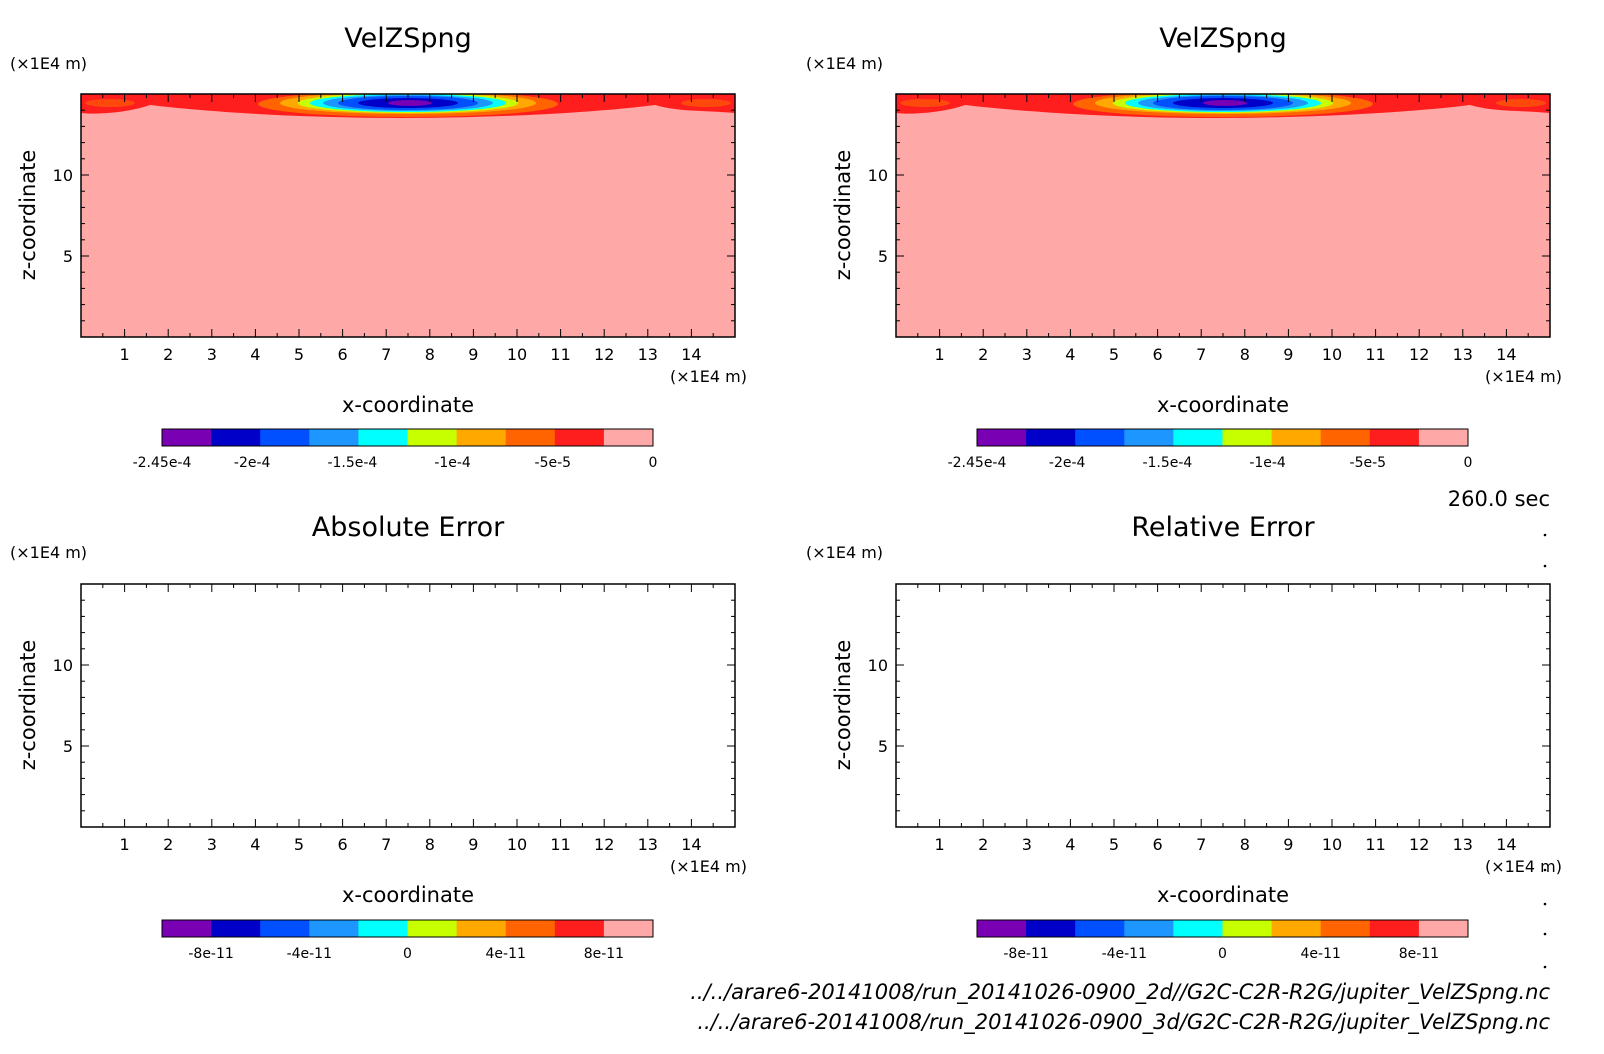 The image size is (1604, 1054). What do you see at coordinates (1368, 463) in the screenshot?
I see `colorbar-tick-label: -5e-5` at bounding box center [1368, 463].